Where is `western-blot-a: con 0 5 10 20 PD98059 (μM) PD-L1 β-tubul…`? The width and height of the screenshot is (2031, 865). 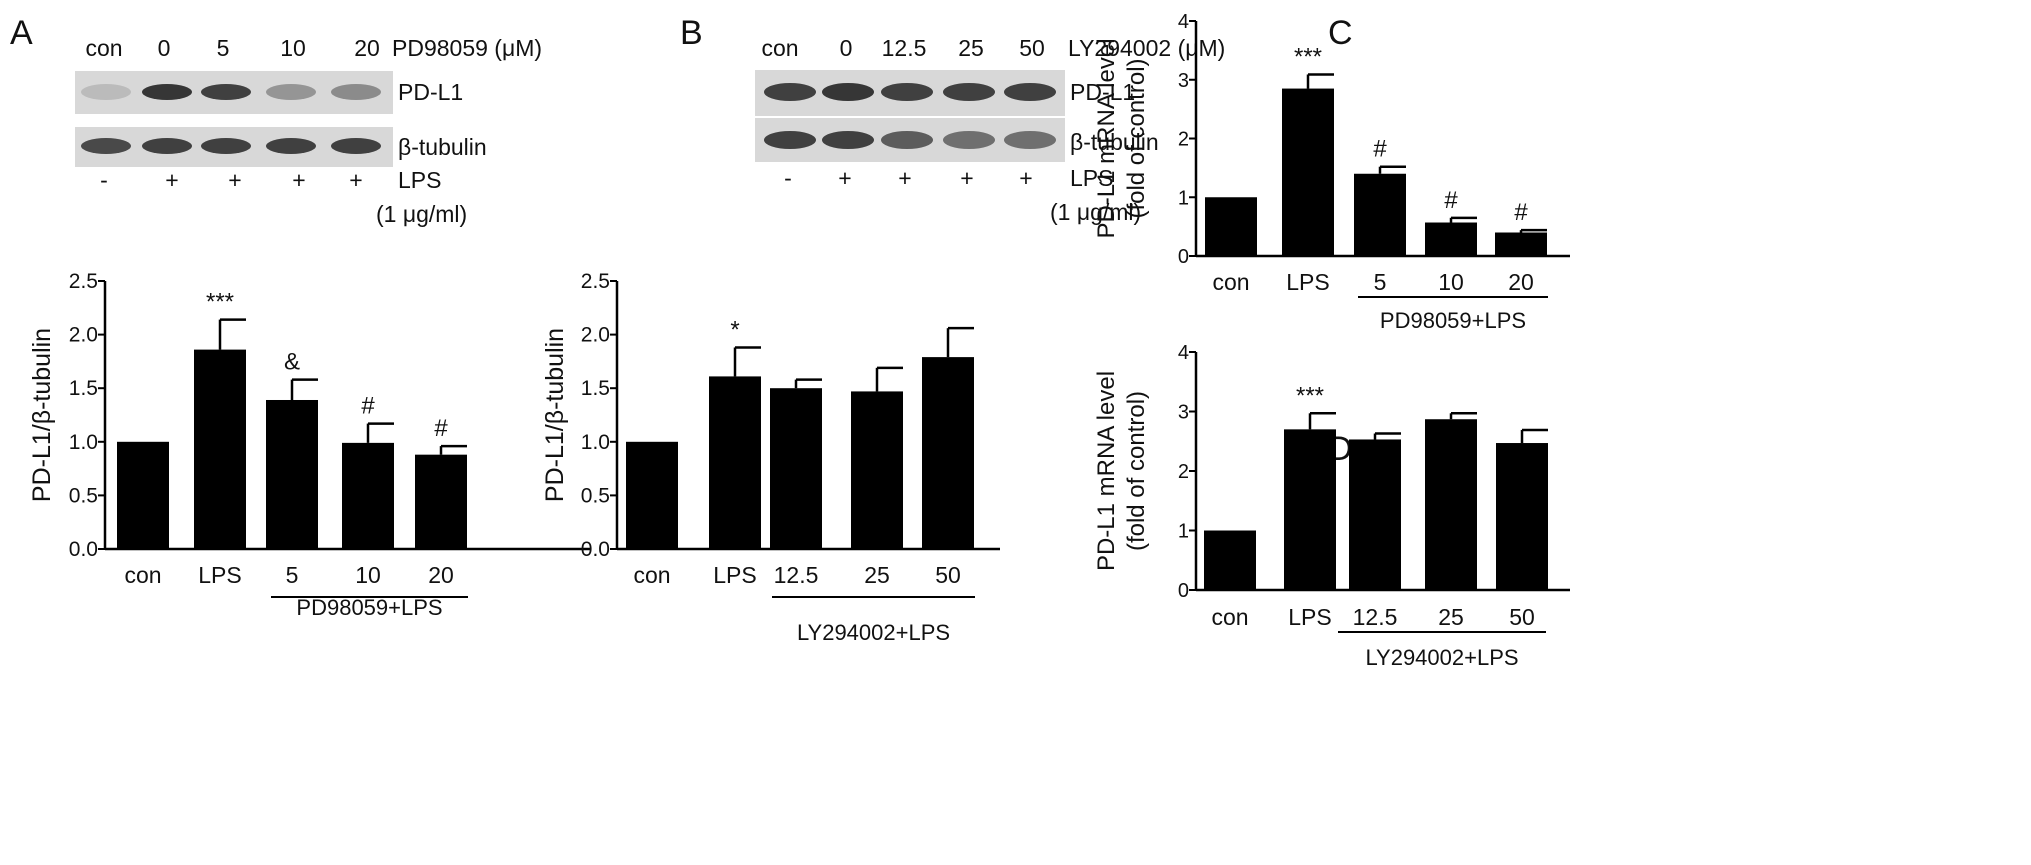
western-blot-a: con 0 5 10 20 PD98059 (μM) PD-L1 β-tubul… is located at coordinates (308, 131).